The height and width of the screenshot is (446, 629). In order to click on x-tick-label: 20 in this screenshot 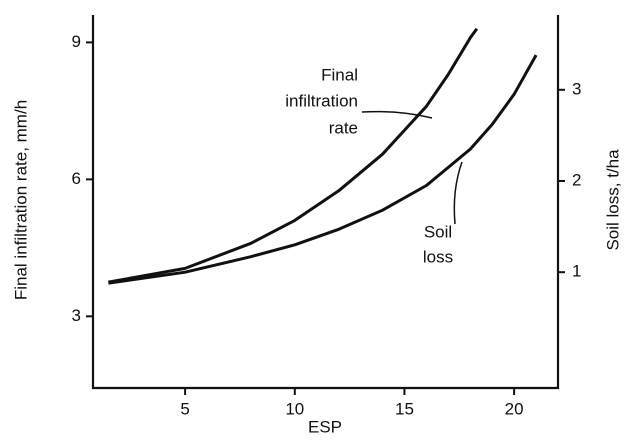, I will do `click(514, 408)`.